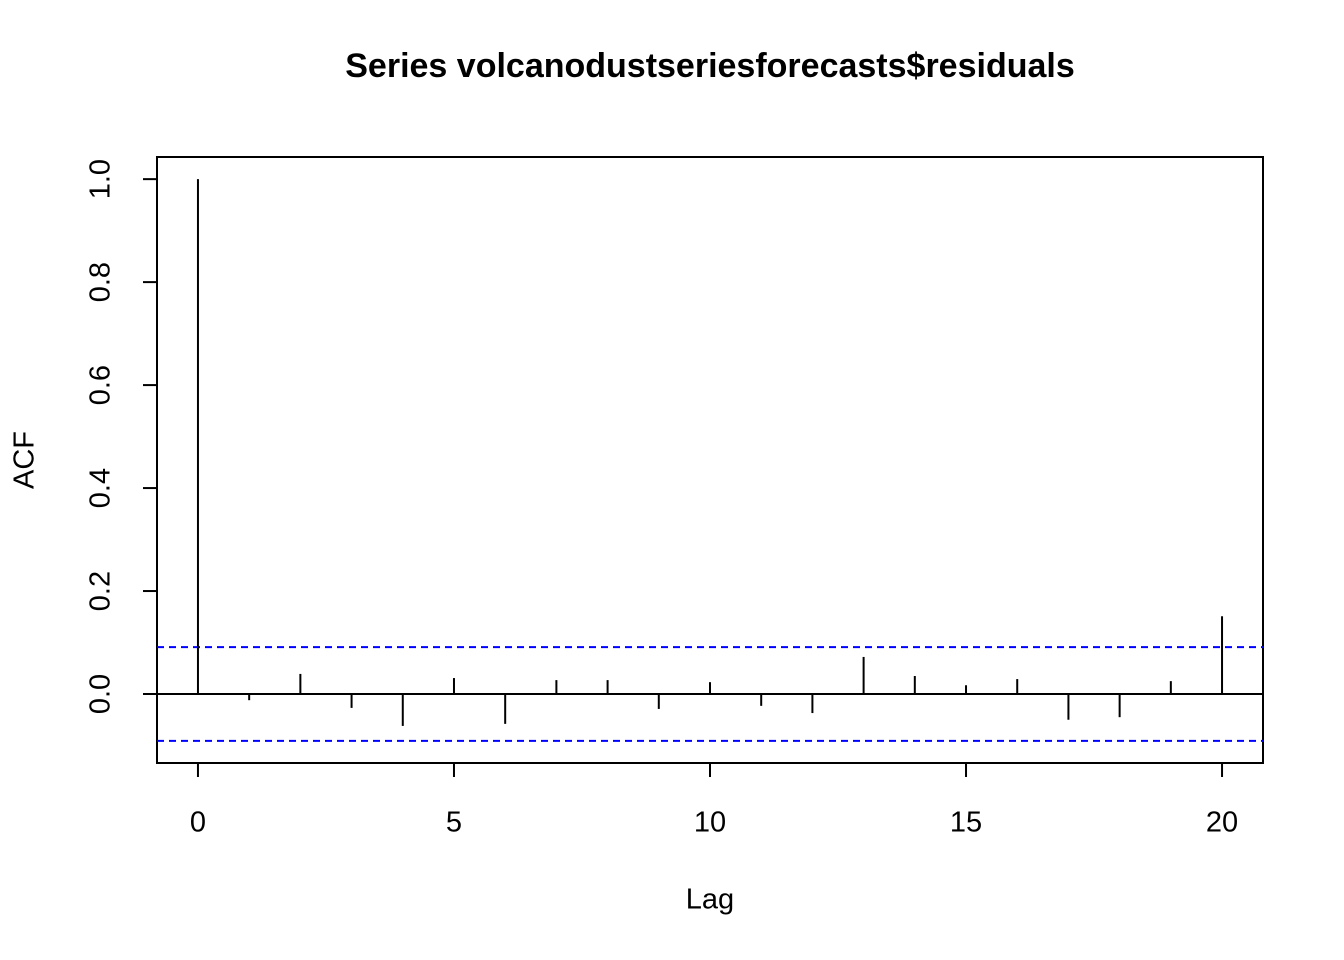 Image resolution: width=1344 pixels, height=960 pixels. What do you see at coordinates (710, 823) in the screenshot?
I see `x-tick-label: 10` at bounding box center [710, 823].